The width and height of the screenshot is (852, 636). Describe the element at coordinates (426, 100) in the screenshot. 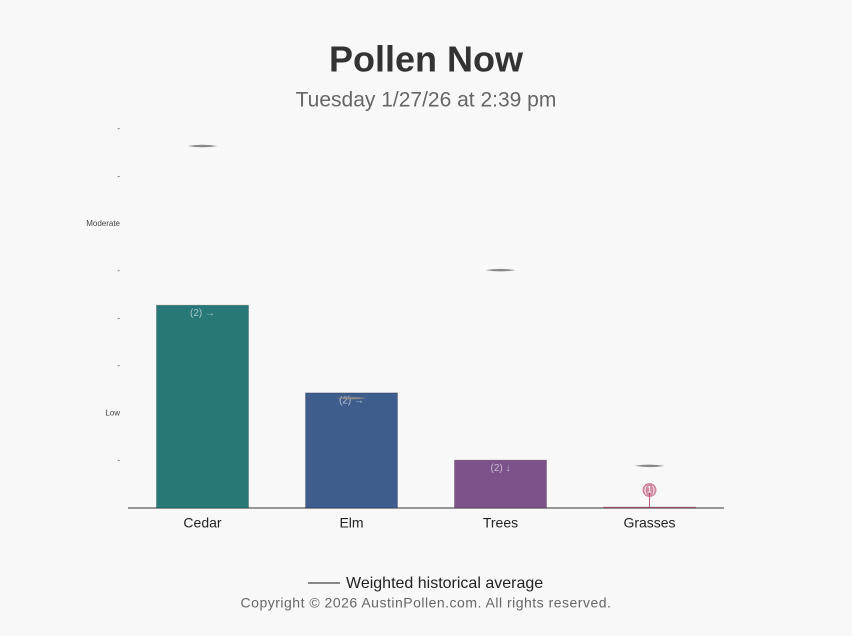

I see `chart-subtitle: Tuesday 1/27/26 at 2:39 pm` at that location.